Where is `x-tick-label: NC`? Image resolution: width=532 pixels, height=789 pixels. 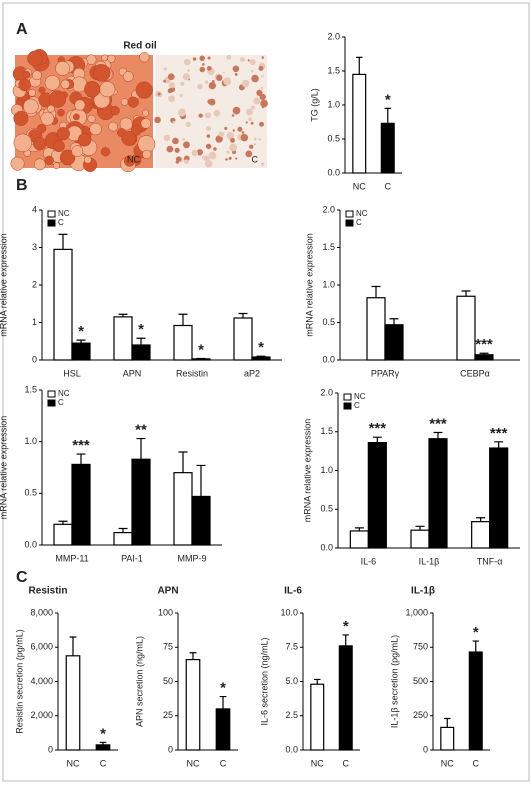
x-tick-label: NC is located at coordinates (193, 763).